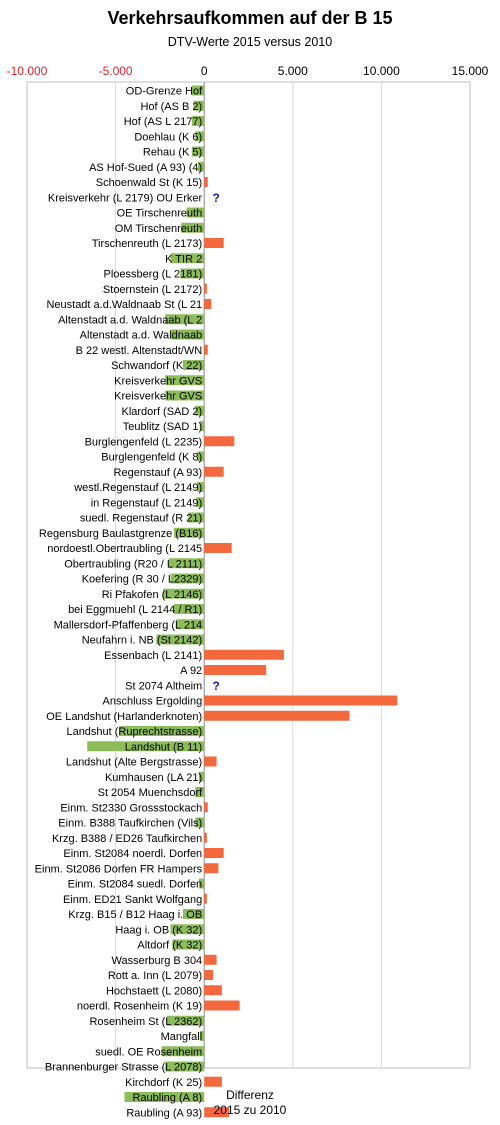 The width and height of the screenshot is (500, 1125). What do you see at coordinates (163, 1083) in the screenshot?
I see `category-label: Kirchdorf (K 25)` at bounding box center [163, 1083].